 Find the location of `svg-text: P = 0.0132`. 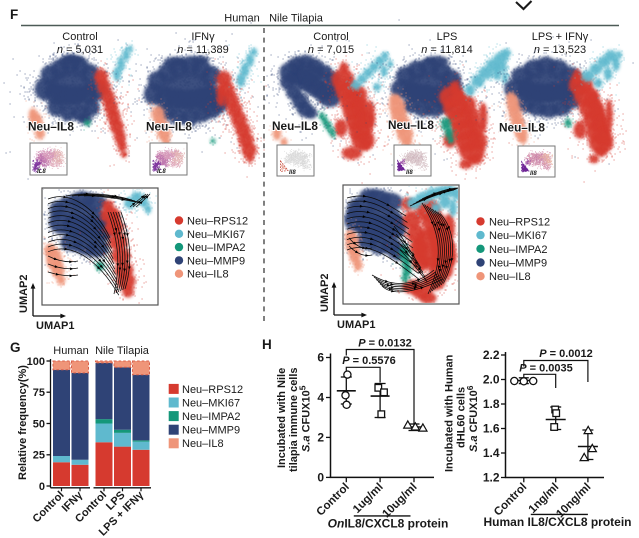

svg-text: P = 0.0132 is located at coordinates (385, 344).